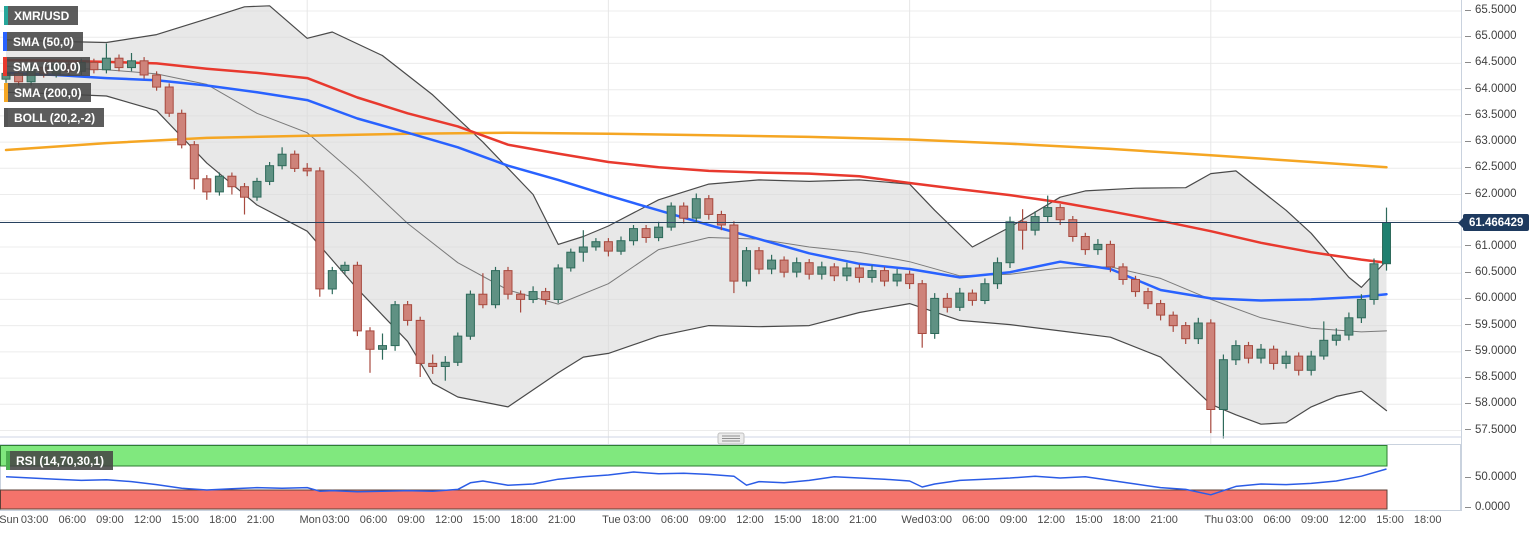 This screenshot has width=1536, height=537. I want to click on sma100-badge: SMA (100,0), so click(46, 66).